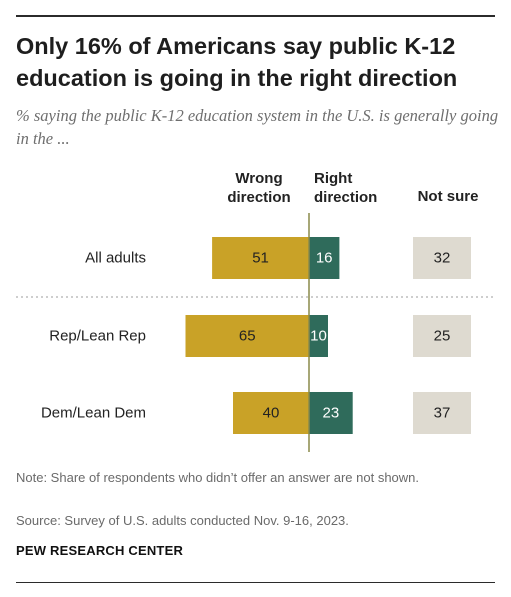  Describe the element at coordinates (93, 413) in the screenshot. I see `category-label: Dem/Lean Dem` at that location.